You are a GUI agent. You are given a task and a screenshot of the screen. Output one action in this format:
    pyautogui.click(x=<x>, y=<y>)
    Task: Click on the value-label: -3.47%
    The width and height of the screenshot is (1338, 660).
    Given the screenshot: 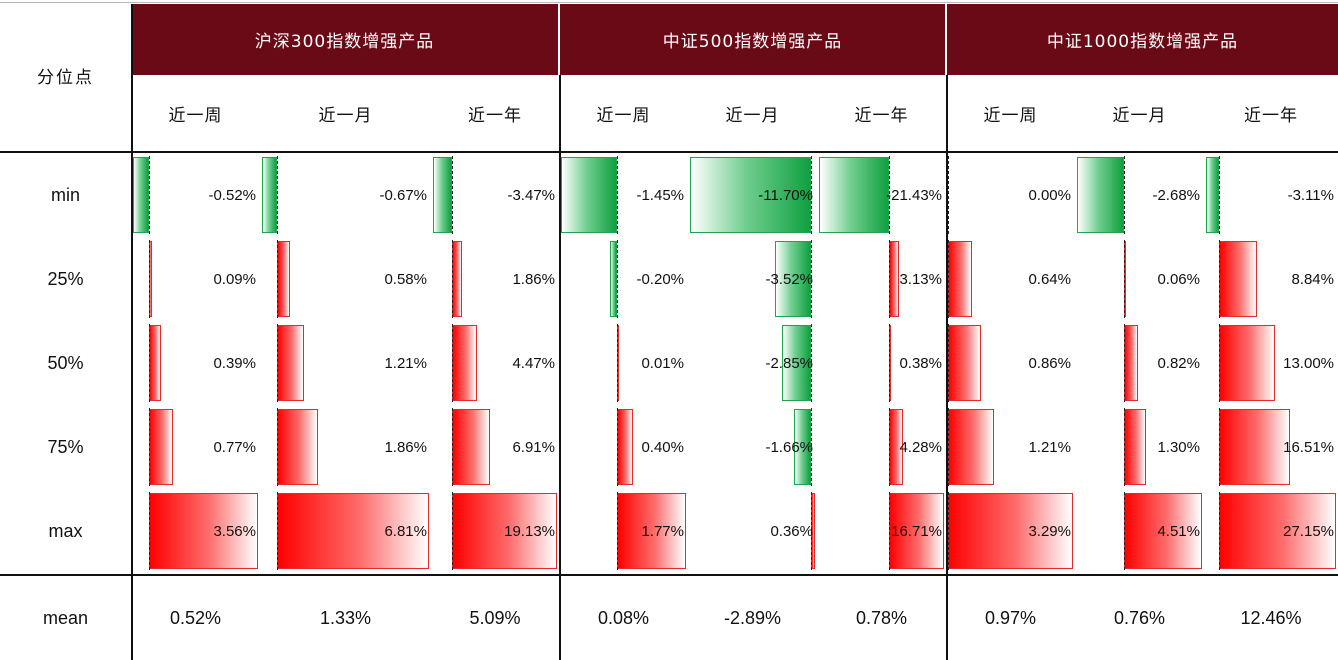 What is the action you would take?
    pyautogui.click(x=531, y=195)
    